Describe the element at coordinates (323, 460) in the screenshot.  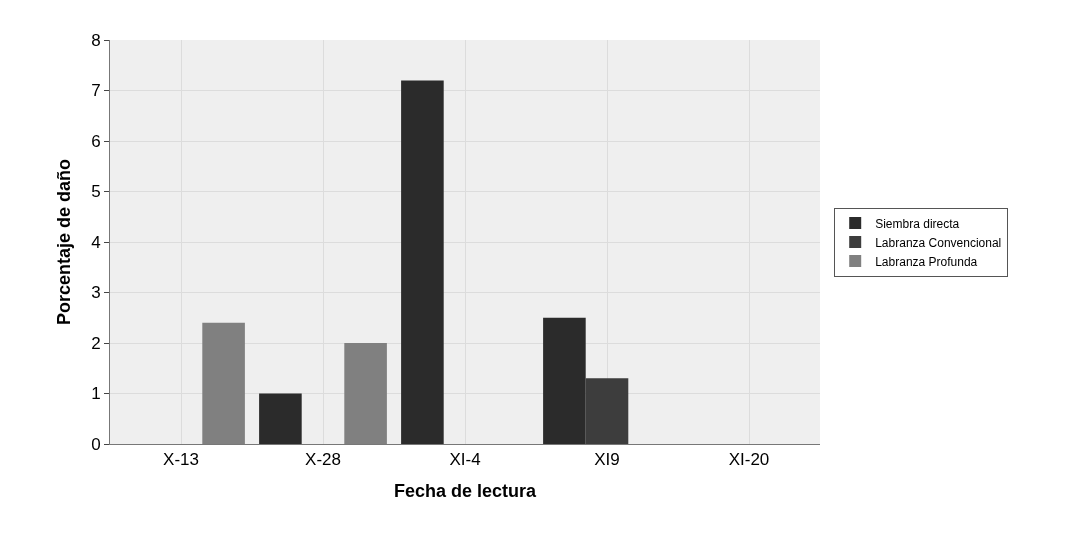
I see `x-tick-label: X-28` at that location.